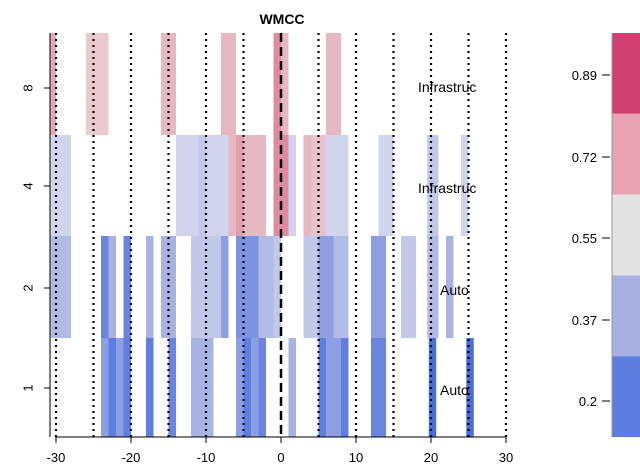 The width and height of the screenshot is (640, 473). What do you see at coordinates (28, 87) in the screenshot?
I see `y-tick-label-8: 8` at bounding box center [28, 87].